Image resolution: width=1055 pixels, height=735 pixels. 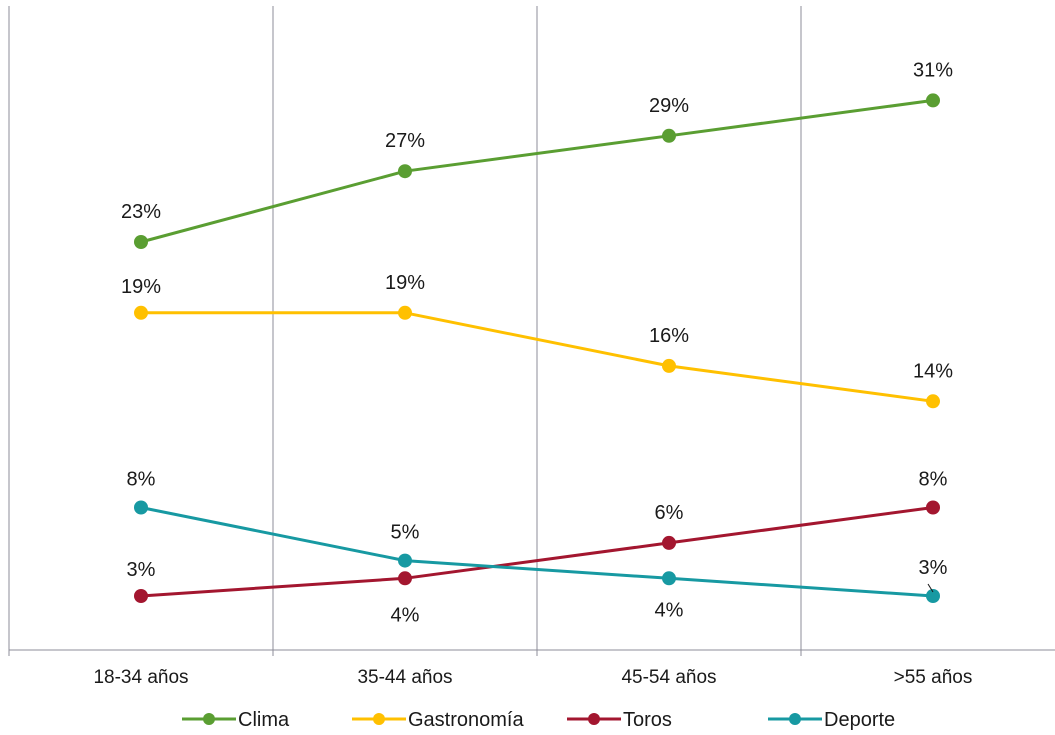 What do you see at coordinates (236, 720) in the screenshot?
I see `legend-item-clima: Clima` at bounding box center [236, 720].